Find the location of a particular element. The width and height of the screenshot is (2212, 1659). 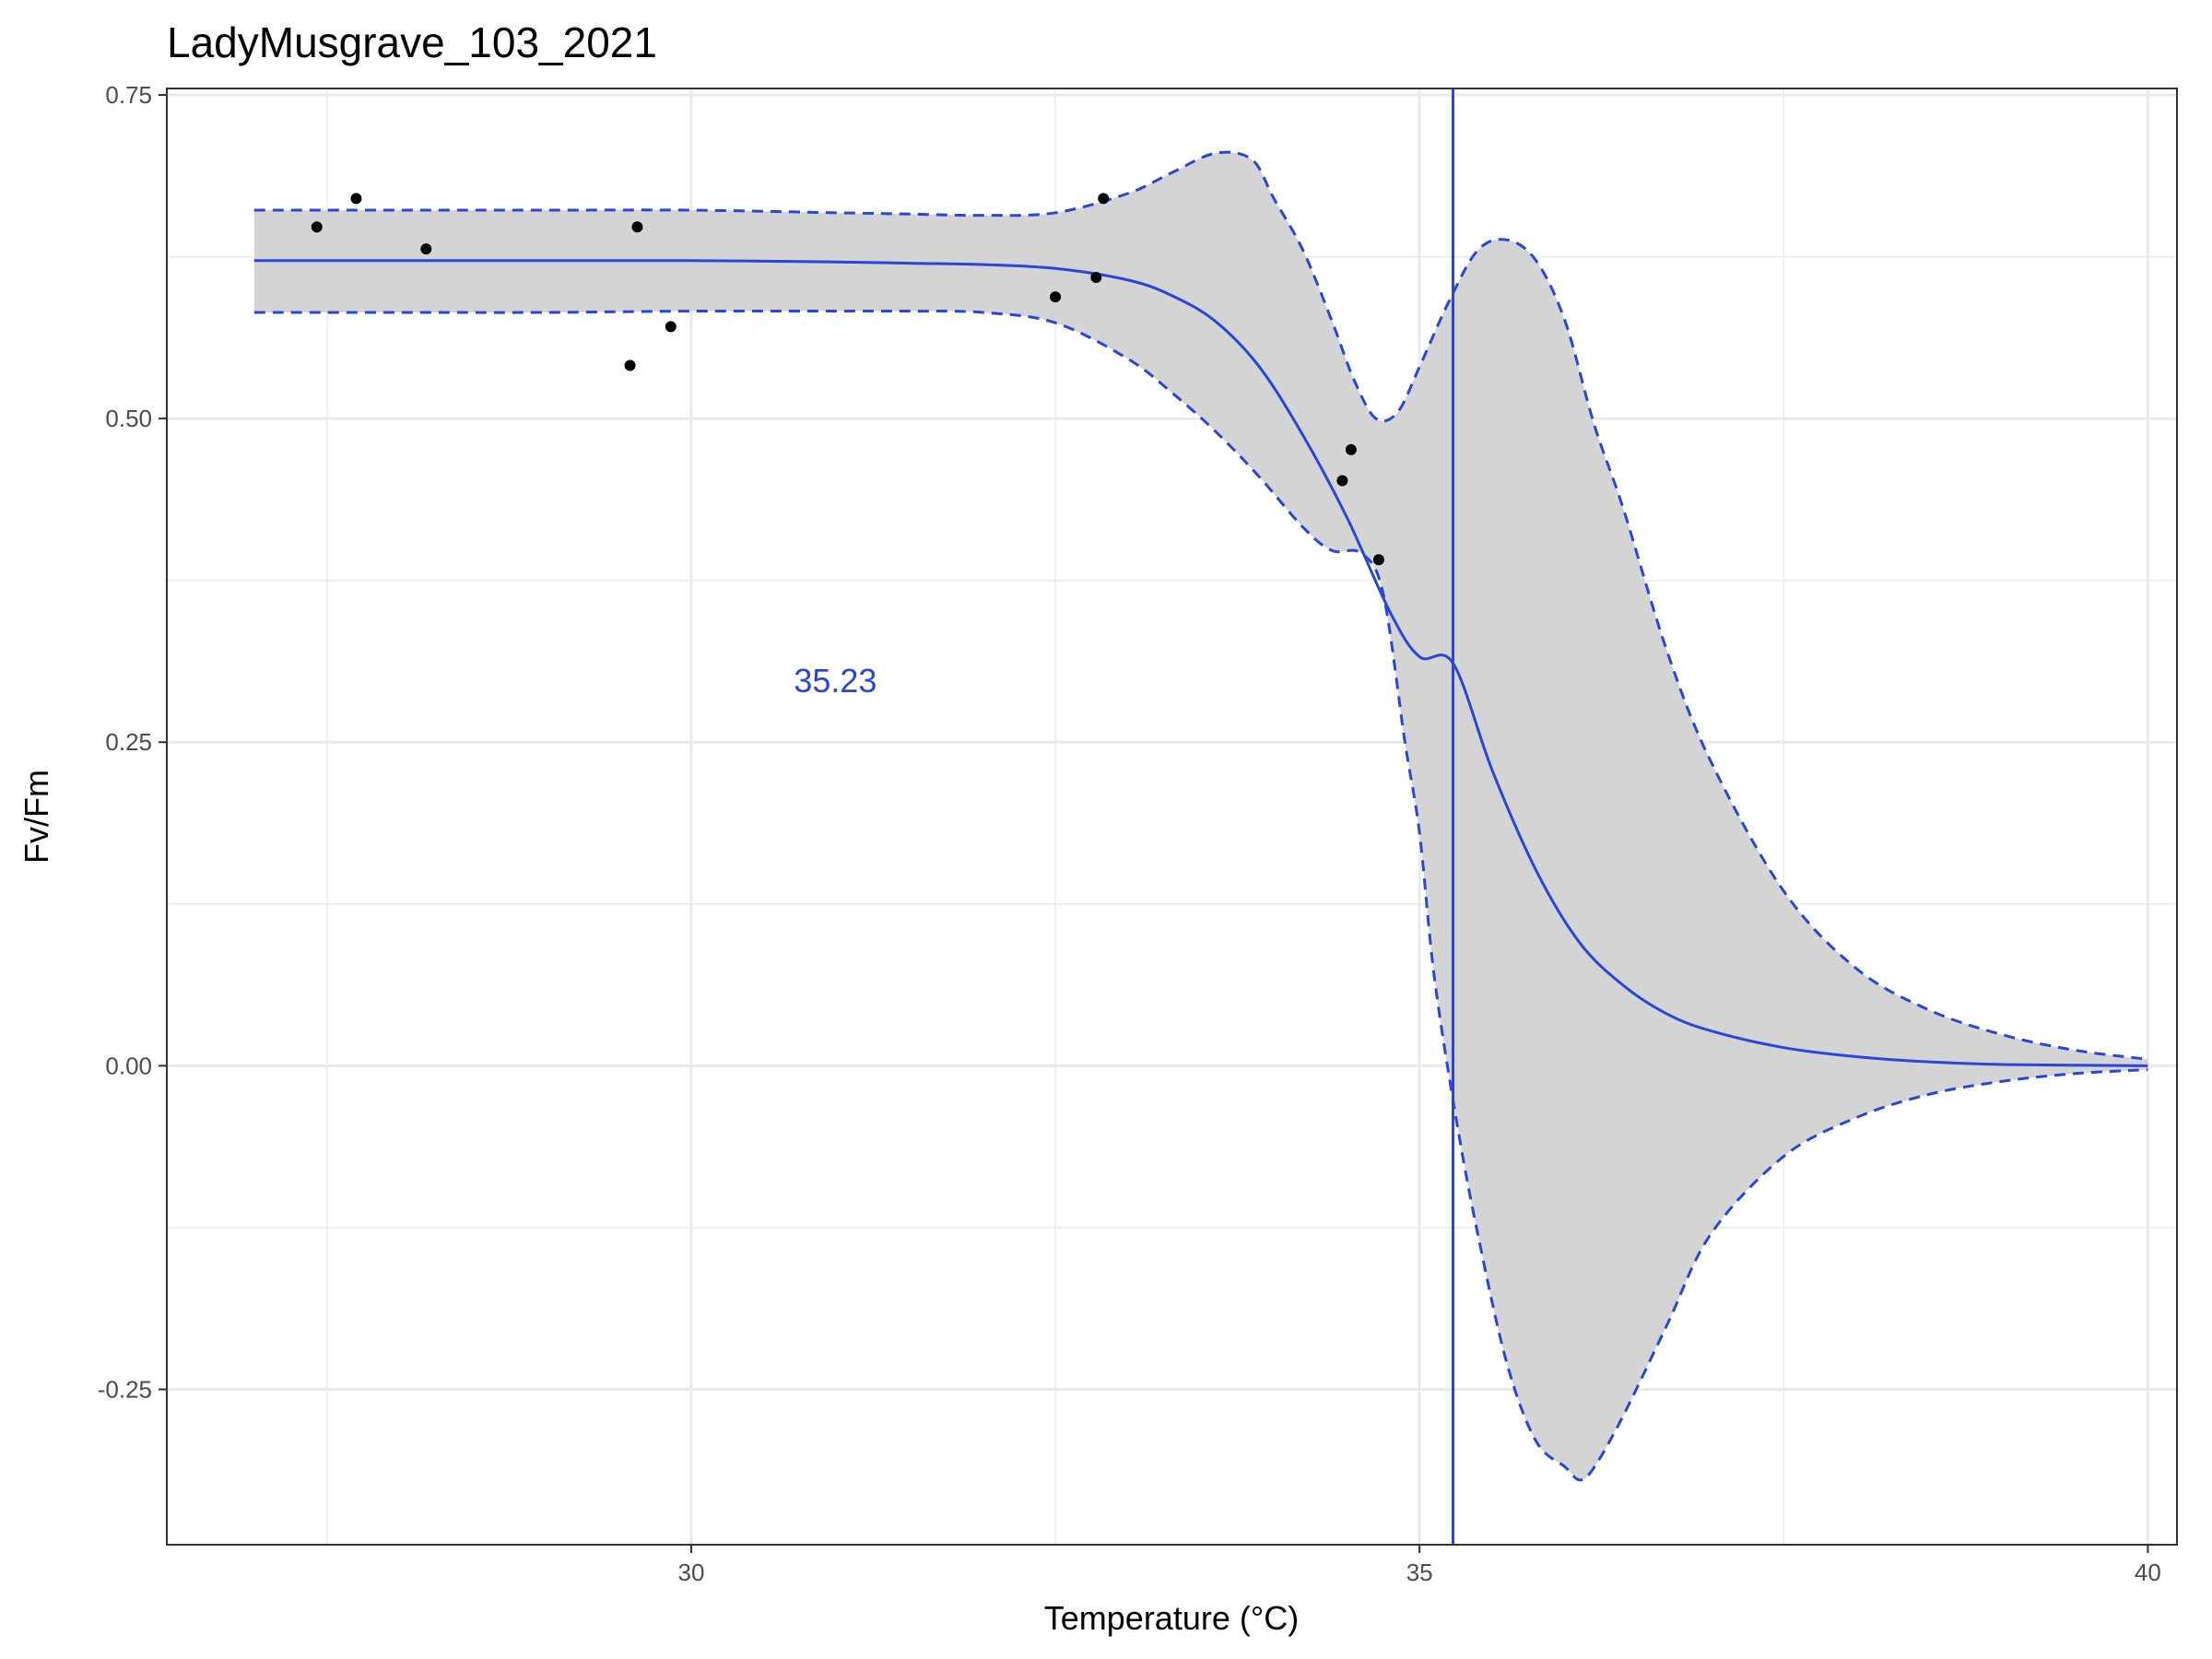

points-layer is located at coordinates (847, 379).